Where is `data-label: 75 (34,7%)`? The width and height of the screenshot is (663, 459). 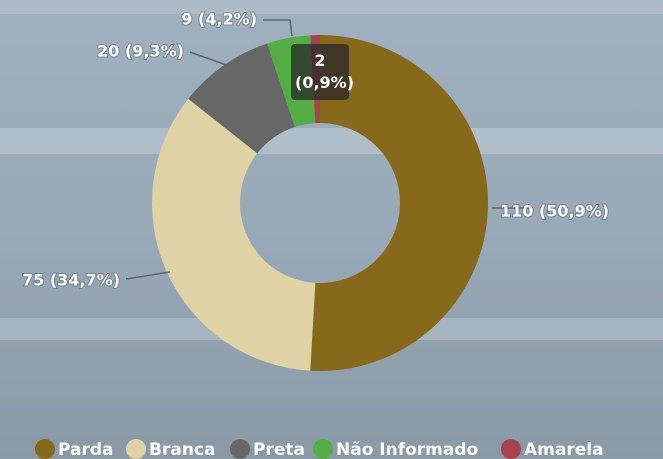
data-label: 75 (34,7%) is located at coordinates (71, 280).